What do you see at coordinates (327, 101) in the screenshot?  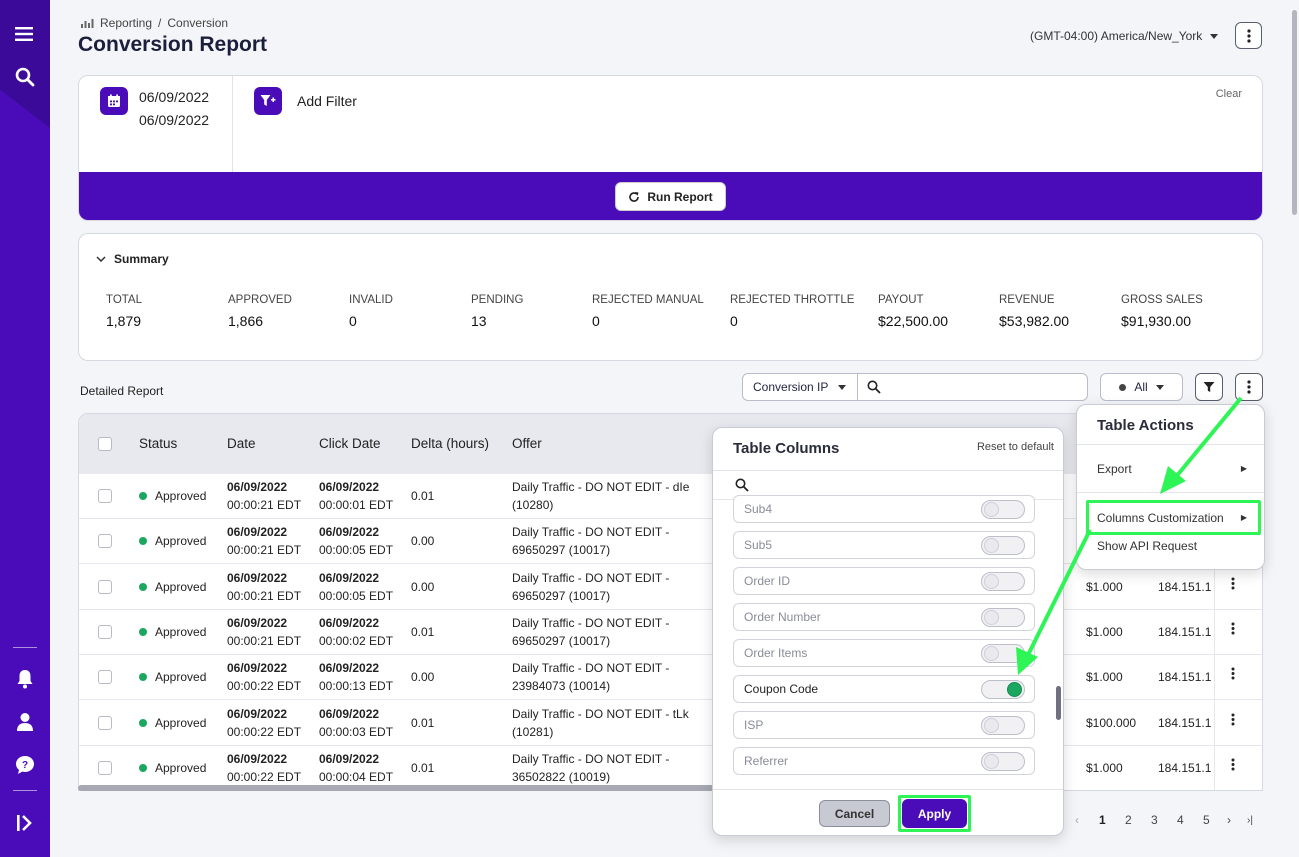 I see `add-filter-button: Add Filter` at bounding box center [327, 101].